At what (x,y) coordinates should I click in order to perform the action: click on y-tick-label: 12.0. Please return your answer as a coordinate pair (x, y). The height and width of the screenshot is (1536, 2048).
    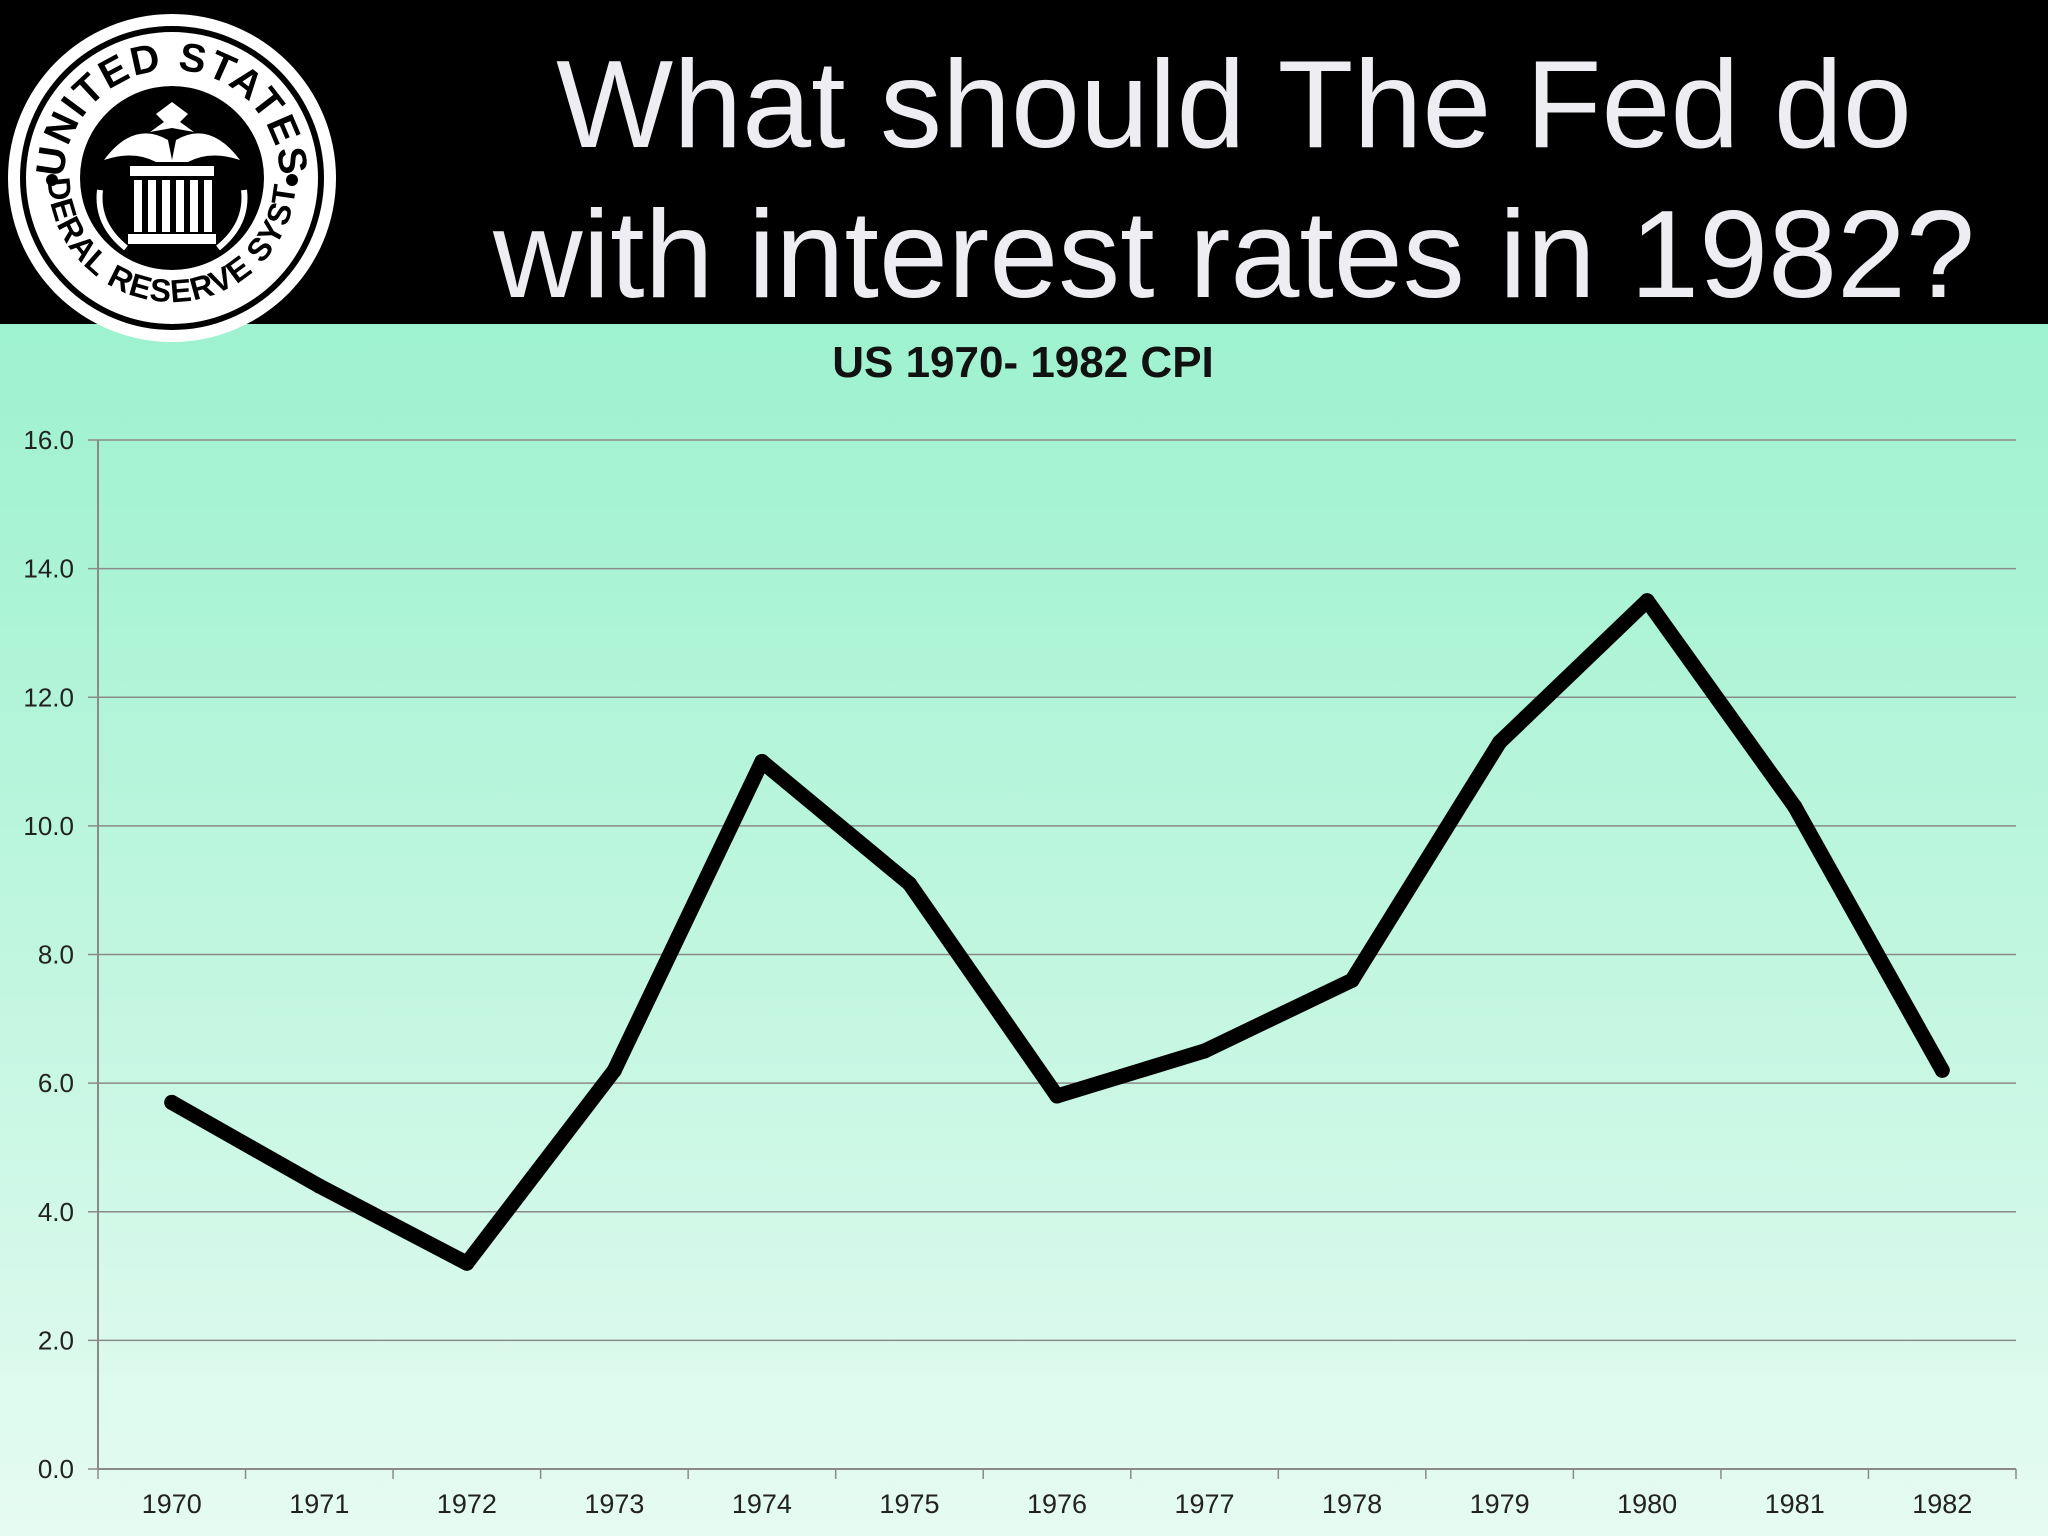
    Looking at the image, I should click on (48, 697).